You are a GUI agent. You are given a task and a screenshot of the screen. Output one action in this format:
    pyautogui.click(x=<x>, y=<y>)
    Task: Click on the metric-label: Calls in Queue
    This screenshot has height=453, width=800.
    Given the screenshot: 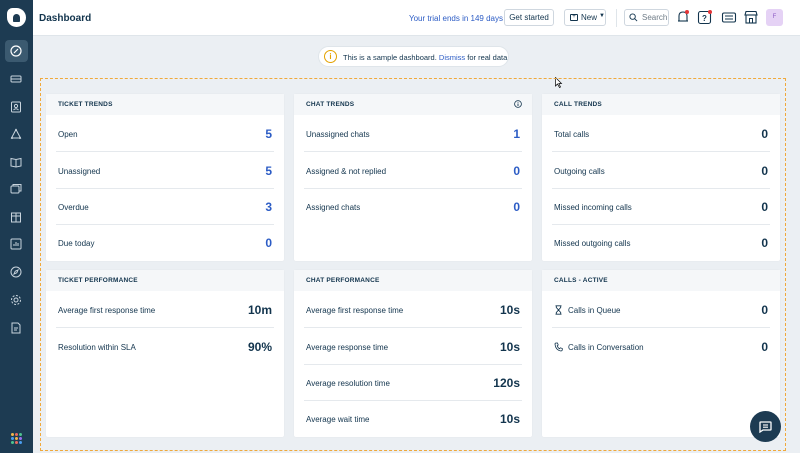 What is the action you would take?
    pyautogui.click(x=594, y=310)
    